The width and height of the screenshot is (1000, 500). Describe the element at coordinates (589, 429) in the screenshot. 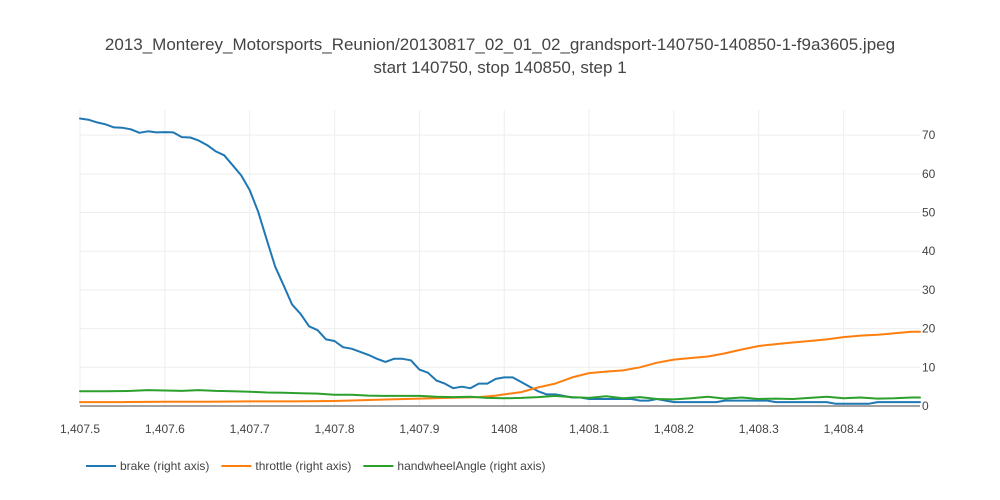

I see `x-tick-label: 1,408.1` at that location.